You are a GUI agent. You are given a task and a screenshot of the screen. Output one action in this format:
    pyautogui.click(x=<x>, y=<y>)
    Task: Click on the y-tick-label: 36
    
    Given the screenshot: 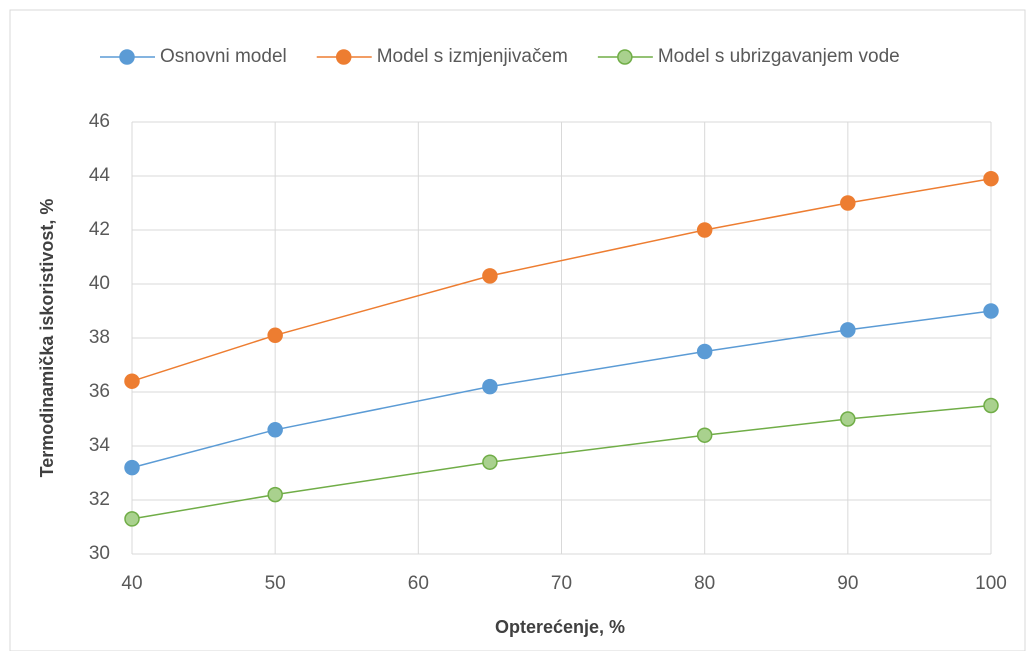 What is the action you would take?
    pyautogui.click(x=99, y=391)
    